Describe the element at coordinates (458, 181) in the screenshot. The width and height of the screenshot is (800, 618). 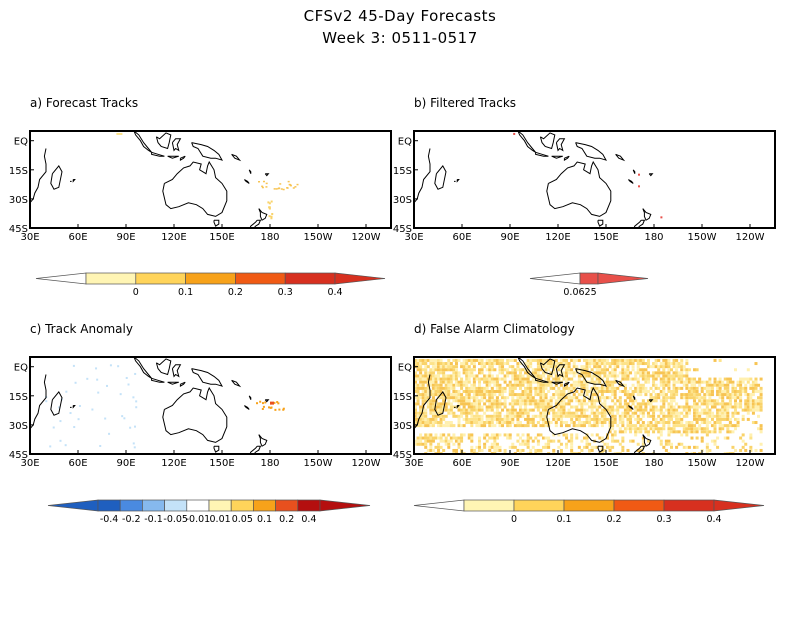
I see `coastline-mascarene` at that location.